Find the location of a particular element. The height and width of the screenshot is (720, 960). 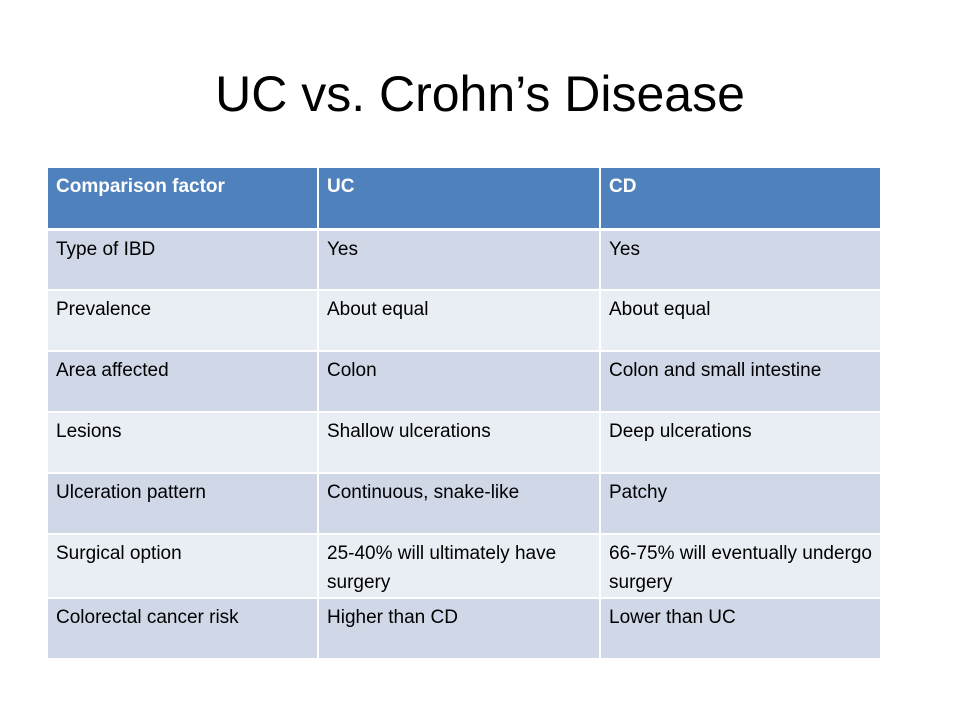

row-label: Type of IBD is located at coordinates (183, 260).